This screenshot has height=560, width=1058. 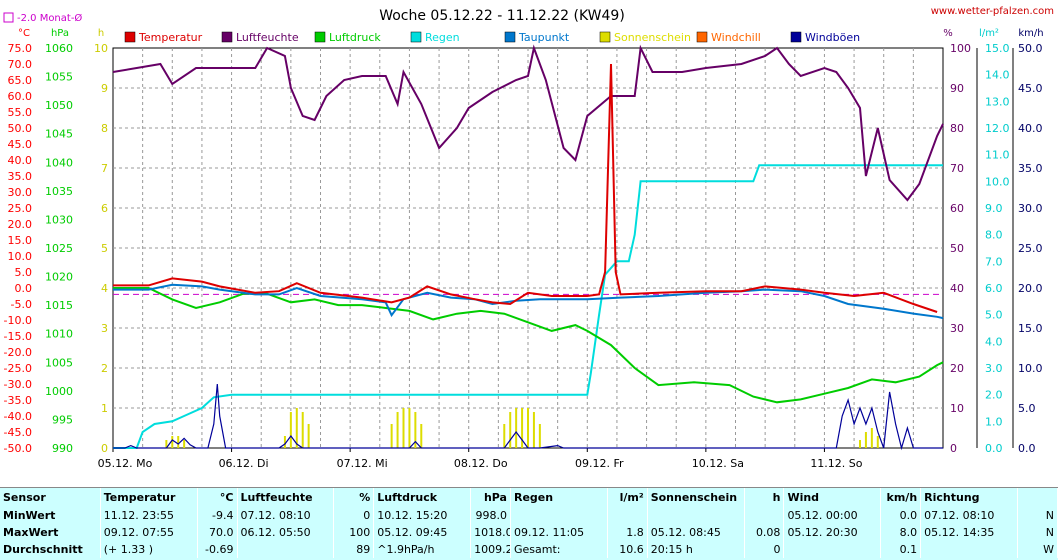 What do you see at coordinates (50, 549) in the screenshot?
I see `summary-cell-label: Durchschnitt` at bounding box center [50, 549].